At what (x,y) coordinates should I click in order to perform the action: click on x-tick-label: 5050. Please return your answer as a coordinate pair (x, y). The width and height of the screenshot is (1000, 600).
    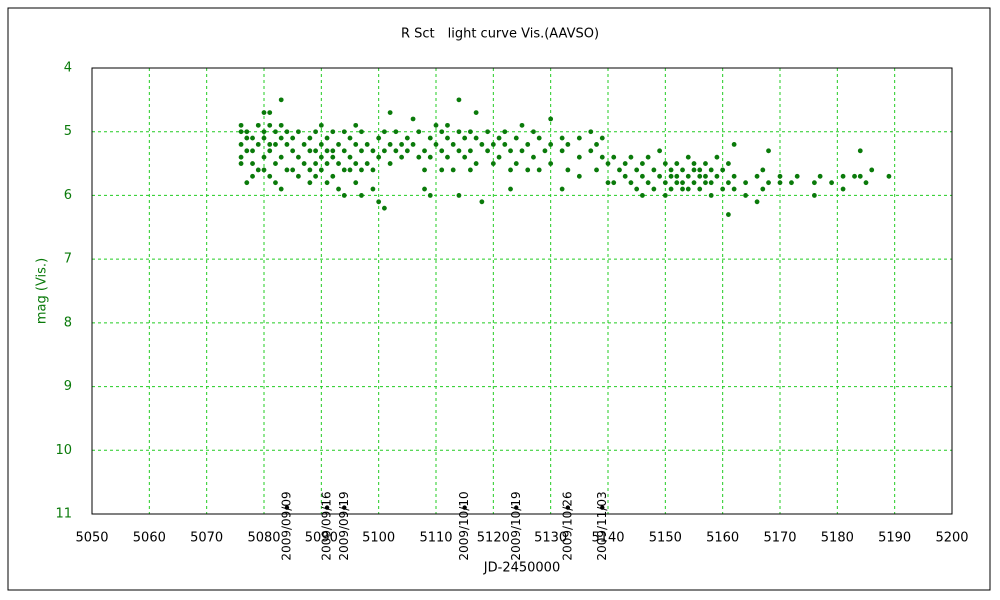
    Looking at the image, I should click on (91, 538).